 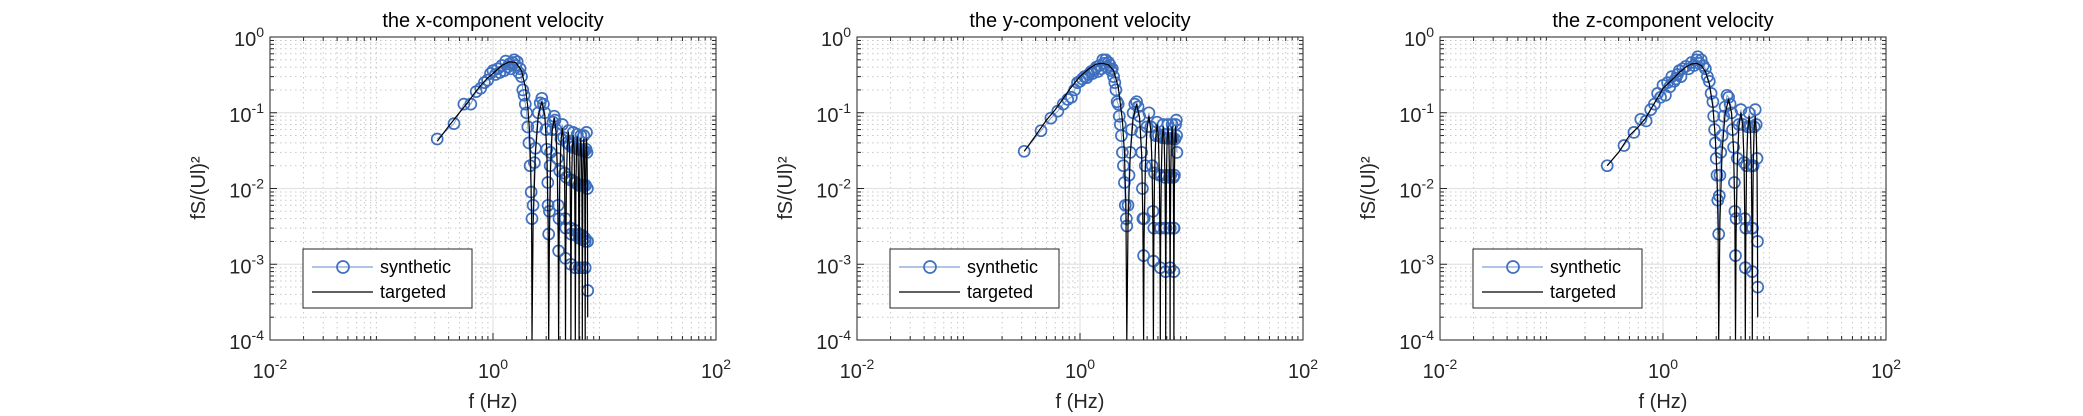 I want to click on chart-title: the x-component velocity, so click(x=492, y=21).